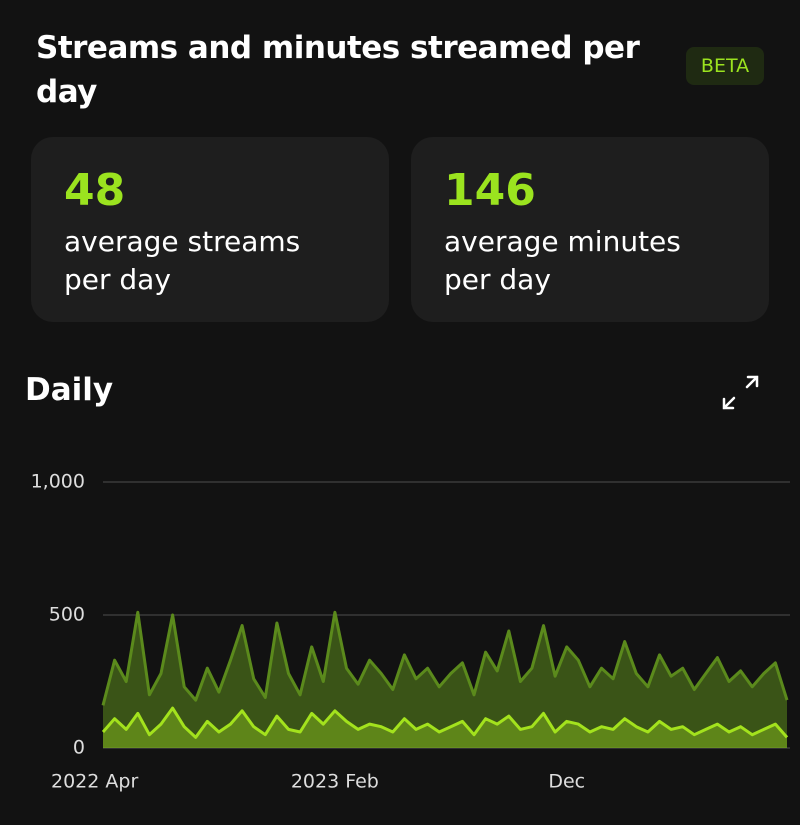  I want to click on series-area, so click(445, 728).